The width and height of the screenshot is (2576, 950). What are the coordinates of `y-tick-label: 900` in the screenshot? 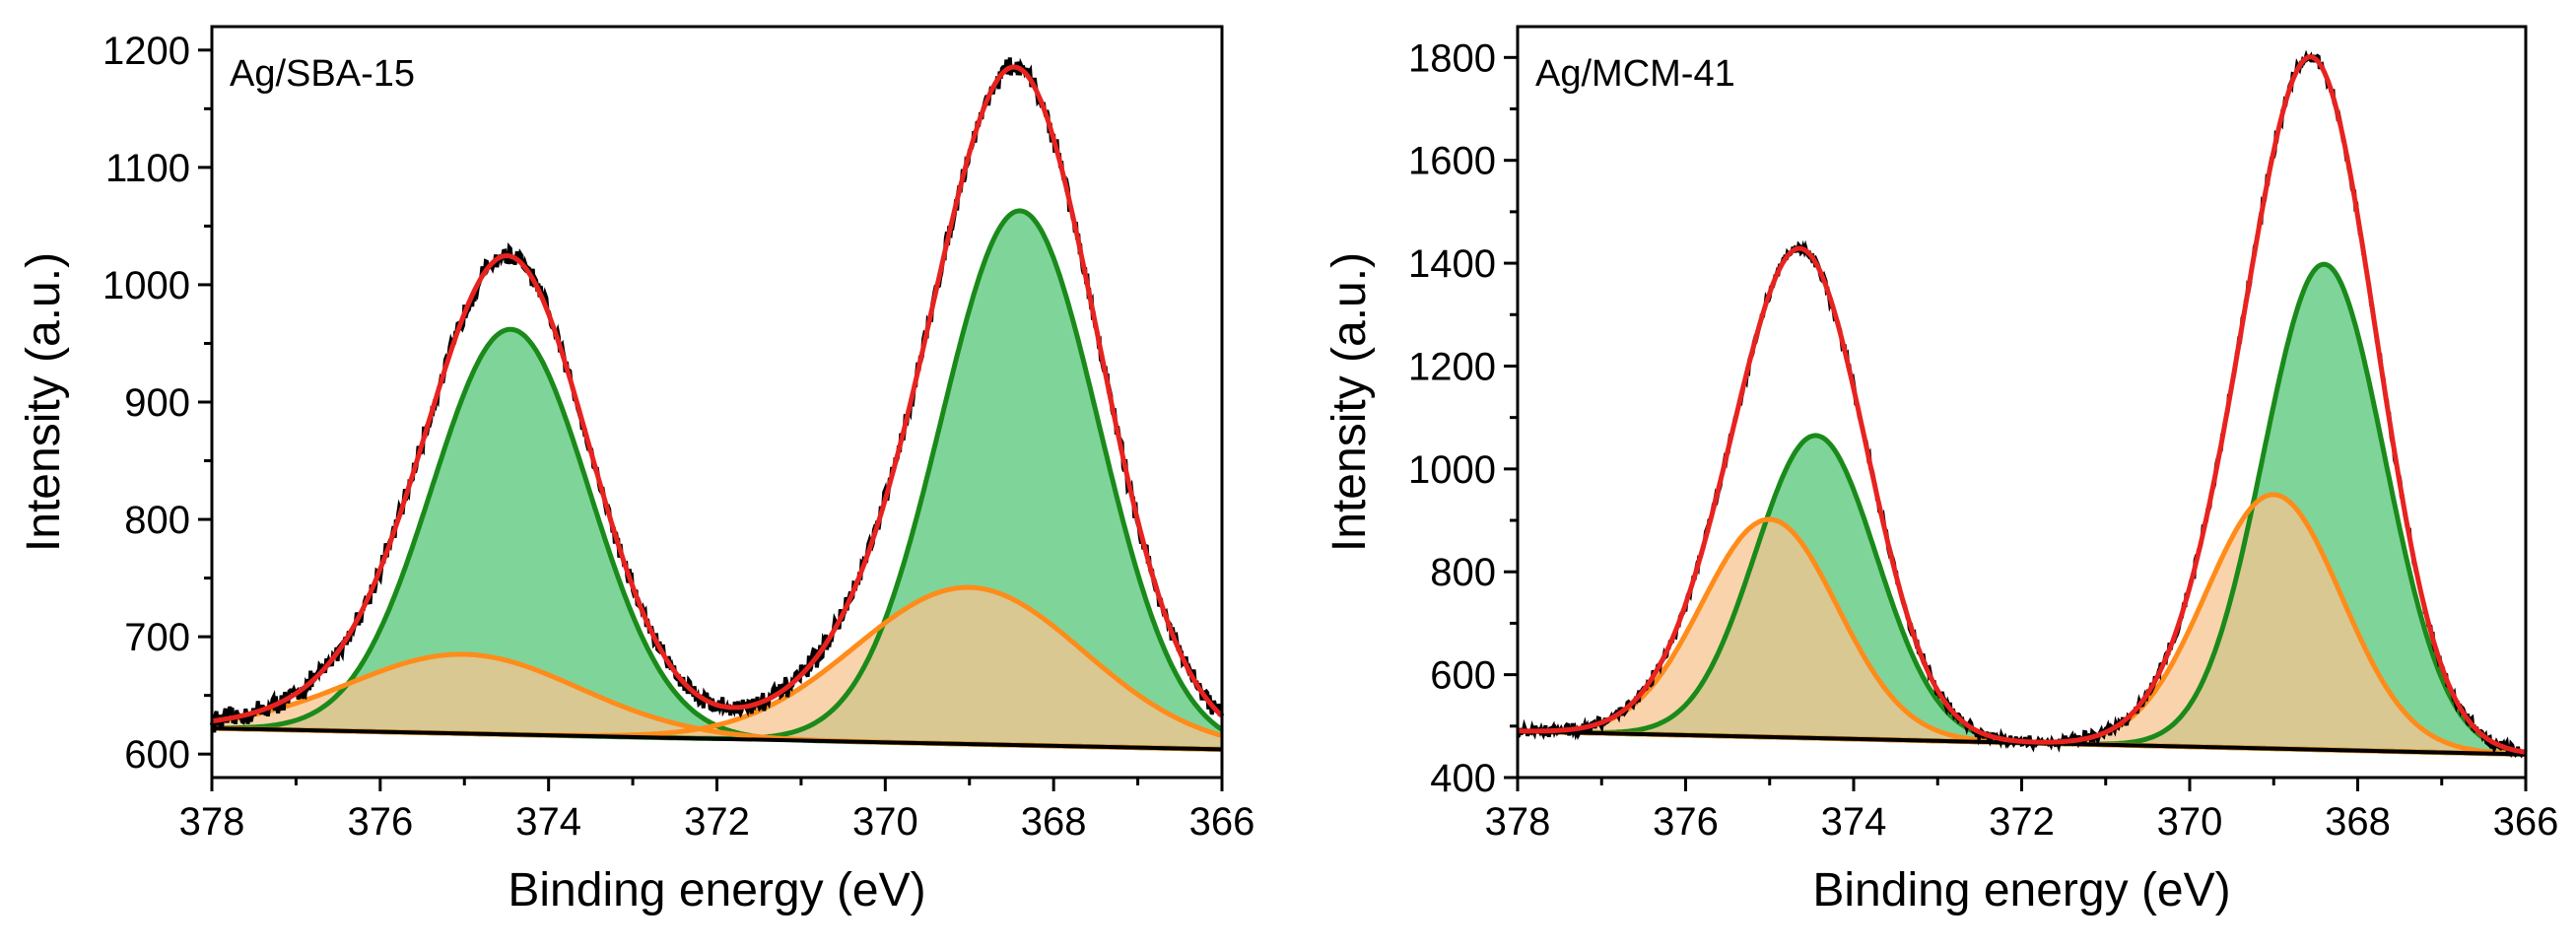 It's located at (157, 403).